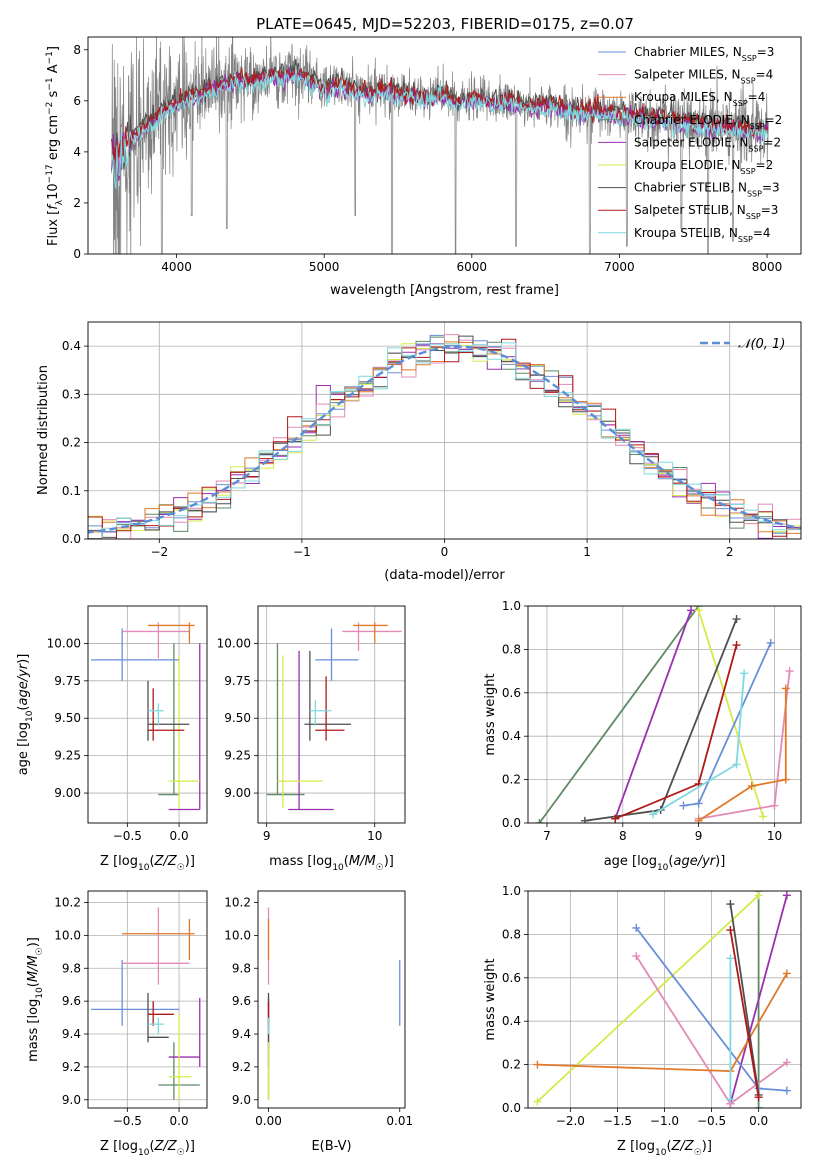  Describe the element at coordinates (55, 146) in the screenshot. I see `y-axis-label: Flux [fλ10−17 erg cm−2 s−1 A−1]` at that location.